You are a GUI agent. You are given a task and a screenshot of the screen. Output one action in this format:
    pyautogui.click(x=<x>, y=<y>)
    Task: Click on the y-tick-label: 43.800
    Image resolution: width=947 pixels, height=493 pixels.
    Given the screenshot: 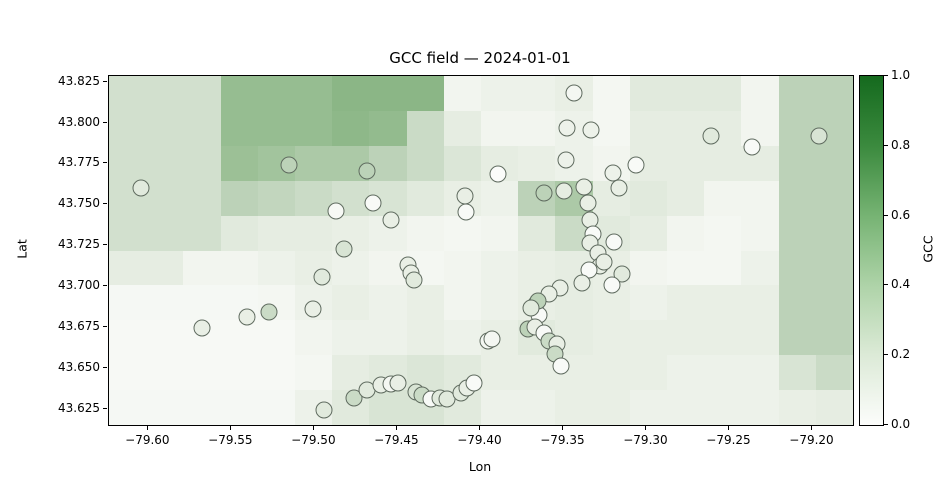 What is the action you would take?
    pyautogui.click(x=79, y=121)
    